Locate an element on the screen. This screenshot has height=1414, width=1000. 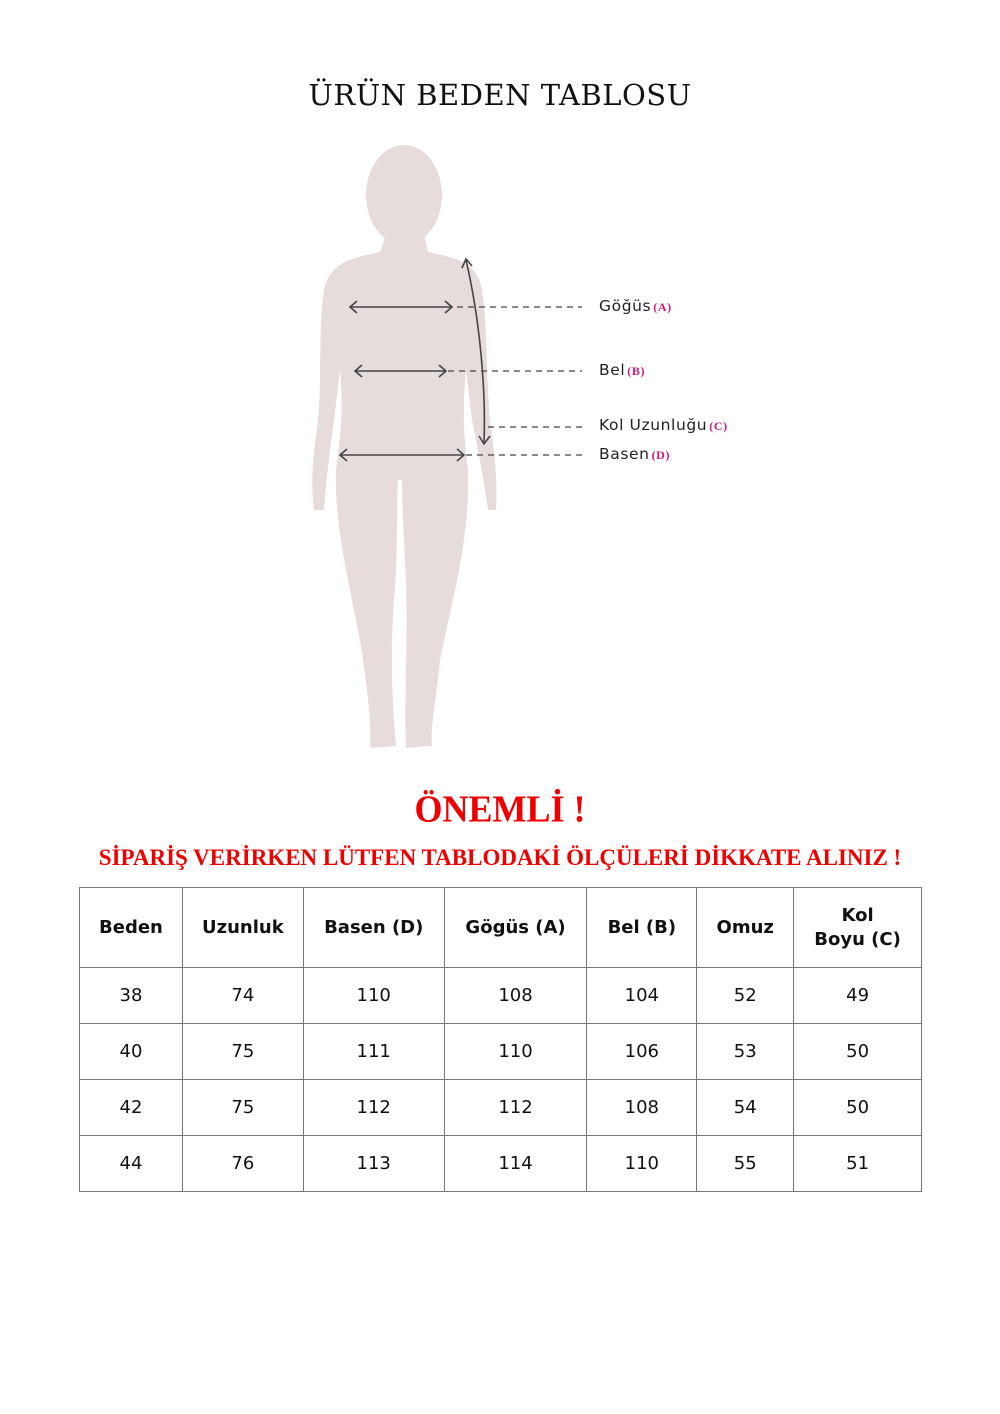
header-hip: Basen (D) is located at coordinates (373, 927).